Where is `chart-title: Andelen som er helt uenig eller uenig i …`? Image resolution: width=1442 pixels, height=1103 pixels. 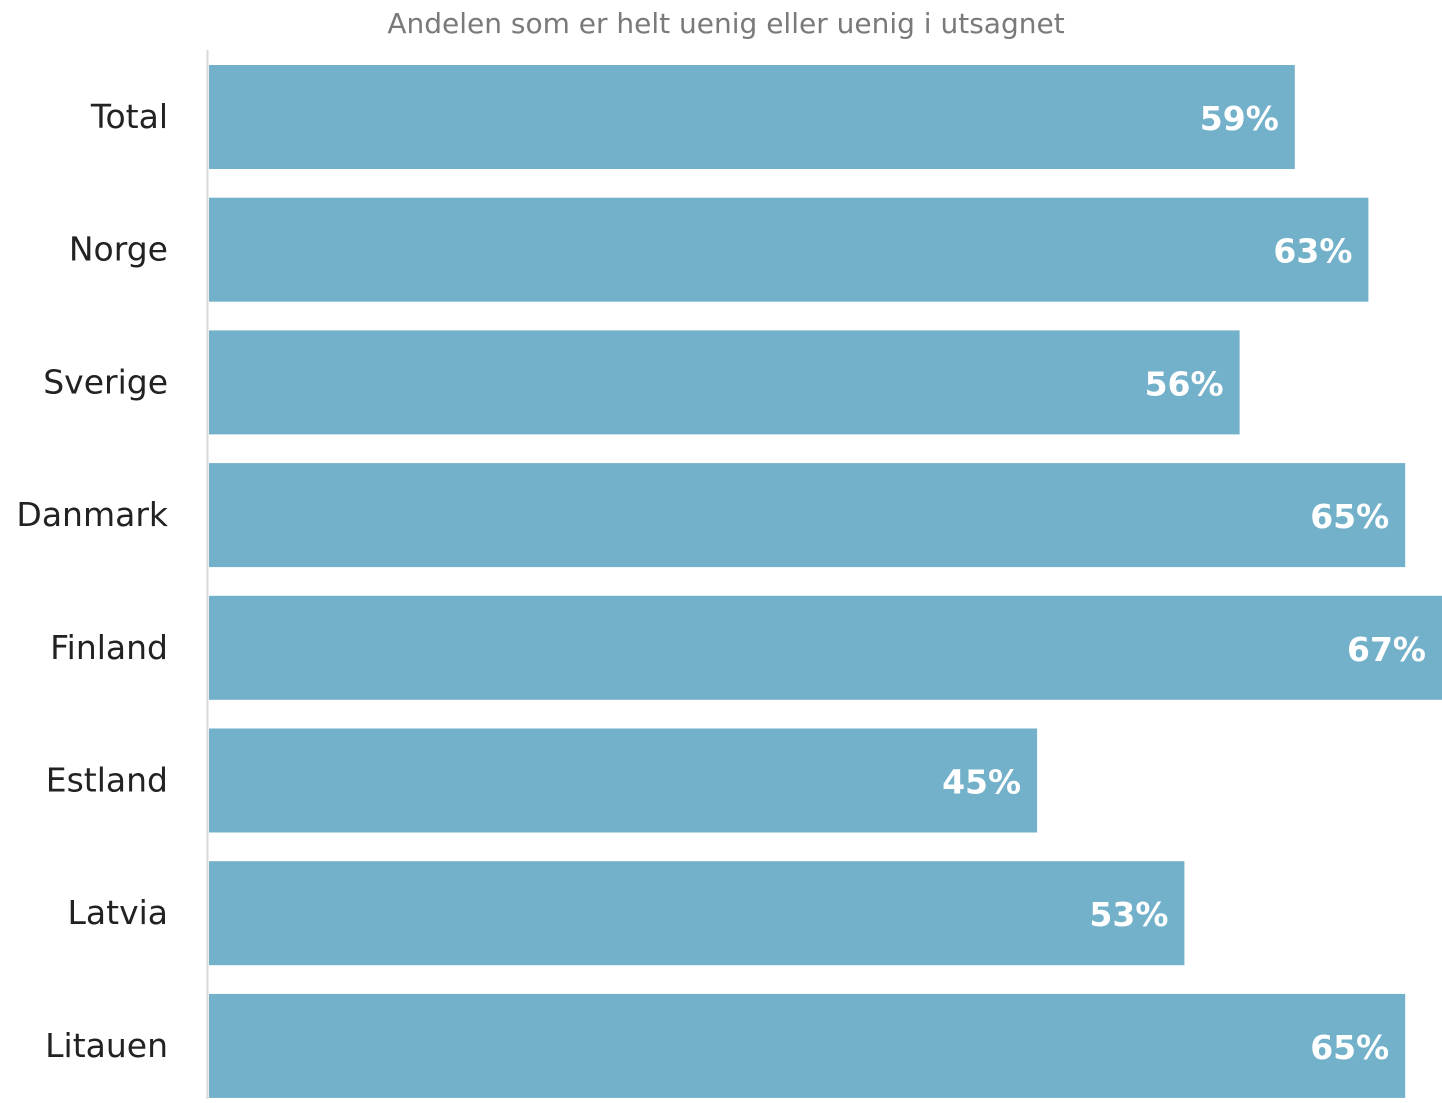
chart-title: Andelen som er helt uenig eller uenig i … is located at coordinates (725, 23).